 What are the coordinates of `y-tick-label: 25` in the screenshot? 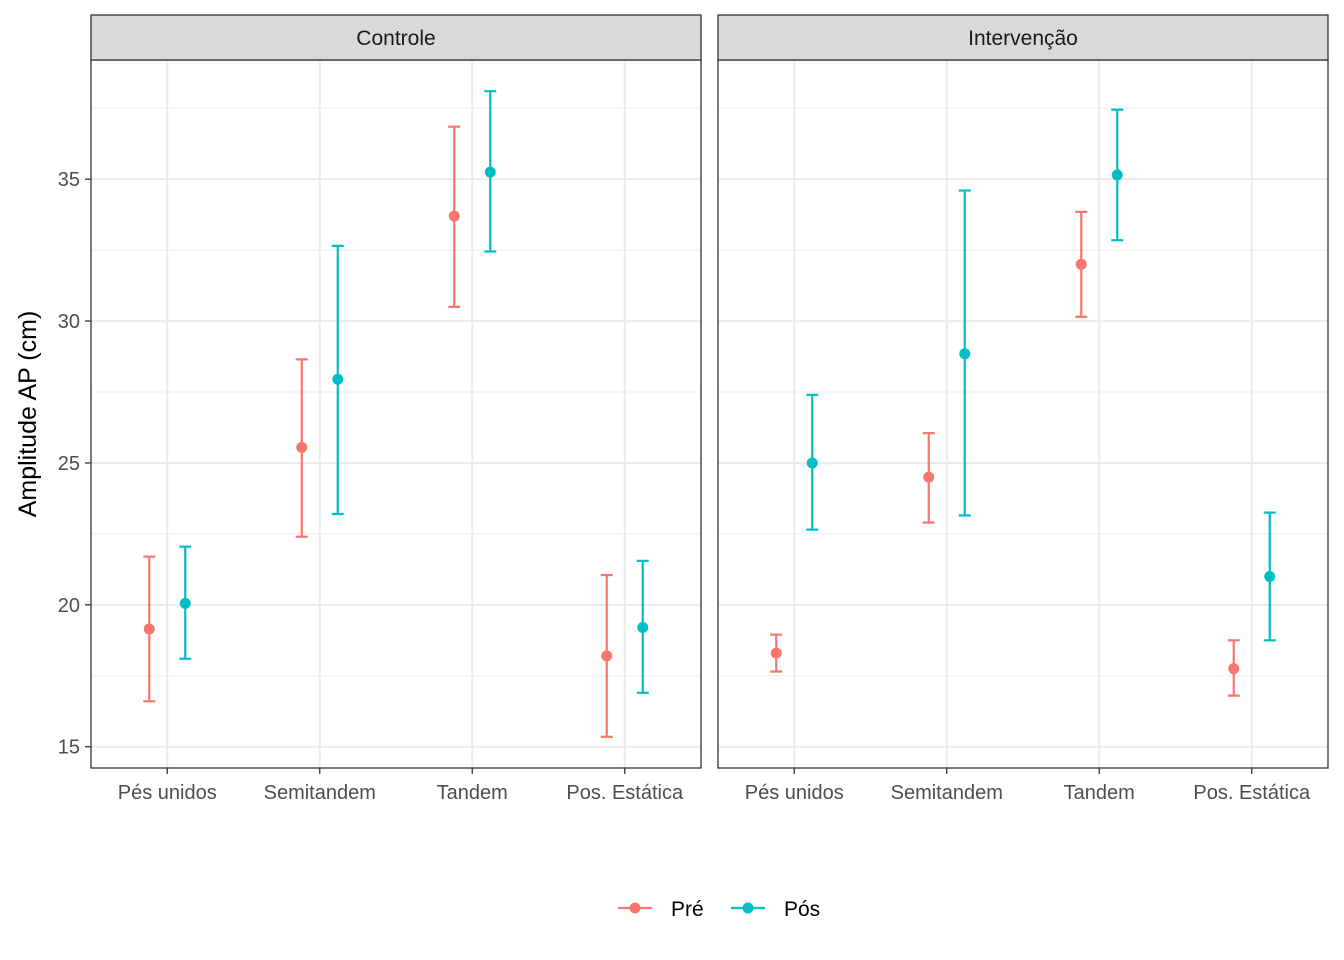 It's located at (69, 464).